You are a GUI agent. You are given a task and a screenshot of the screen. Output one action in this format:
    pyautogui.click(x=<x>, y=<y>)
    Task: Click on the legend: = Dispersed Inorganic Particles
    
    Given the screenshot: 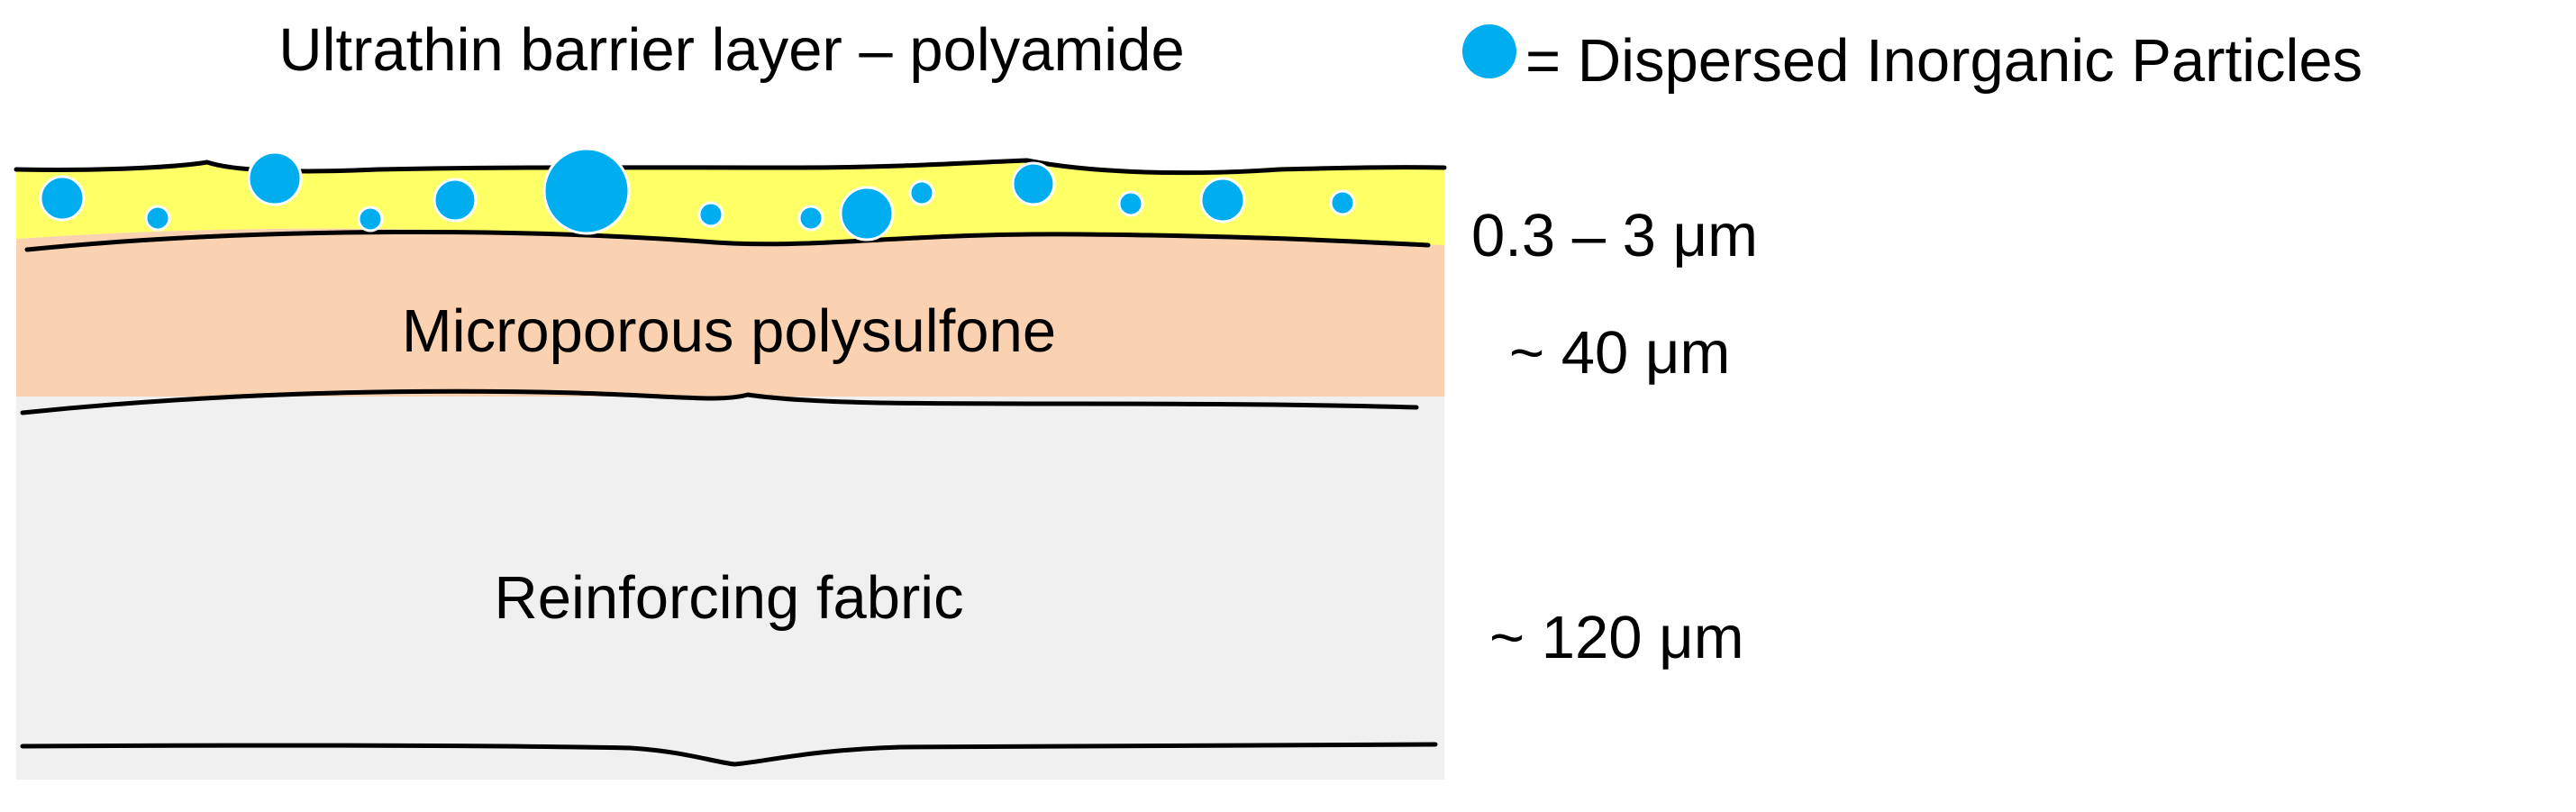 What is the action you would take?
    pyautogui.click(x=1912, y=59)
    